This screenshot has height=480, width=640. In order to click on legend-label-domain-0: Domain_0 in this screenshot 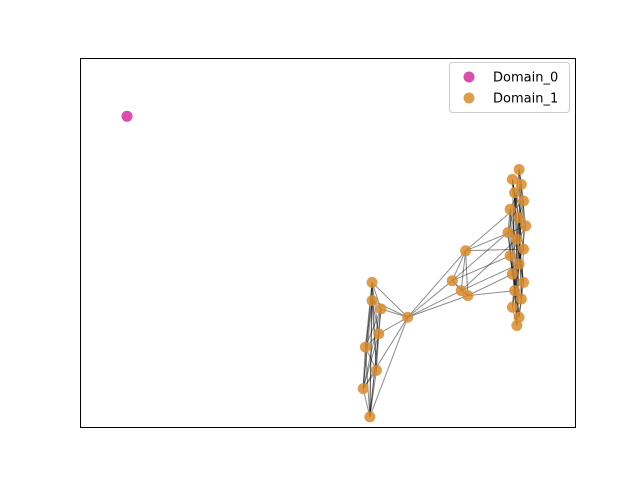, I will do `click(525, 78)`.